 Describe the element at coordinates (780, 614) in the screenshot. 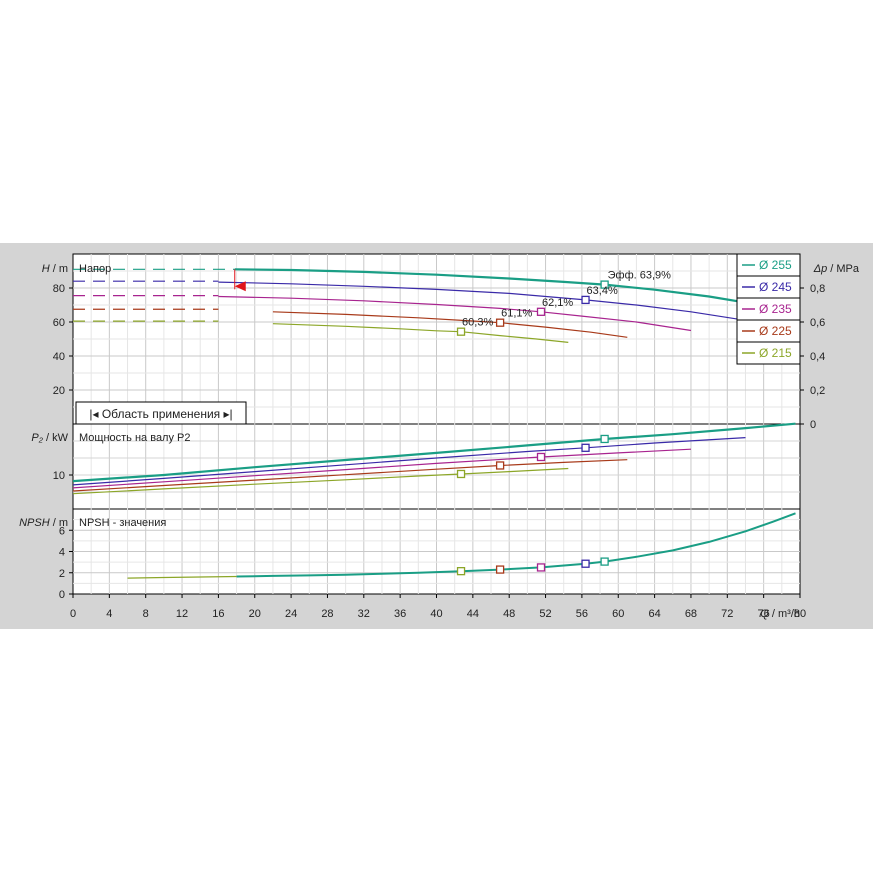

I see `x-axis-title: Q / m³/h` at that location.